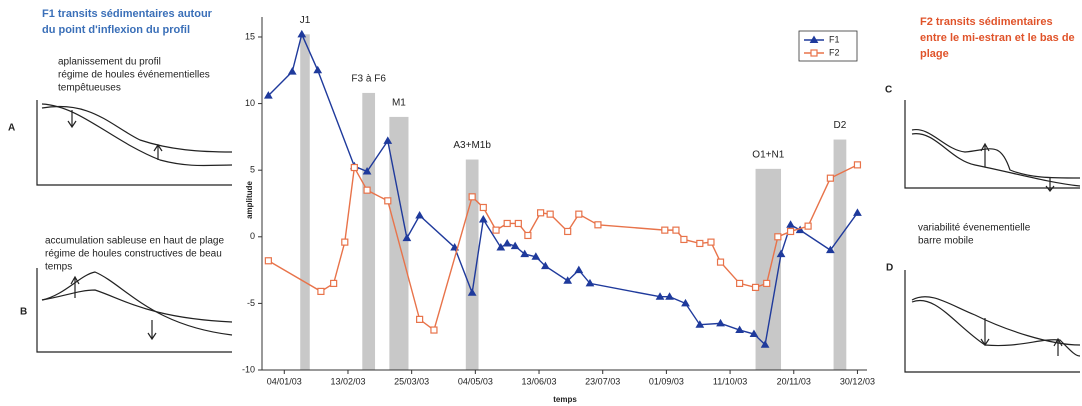 This screenshot has width=1082, height=406. Describe the element at coordinates (794, 381) in the screenshot. I see `x-tick-label: 20/11/03` at that location.